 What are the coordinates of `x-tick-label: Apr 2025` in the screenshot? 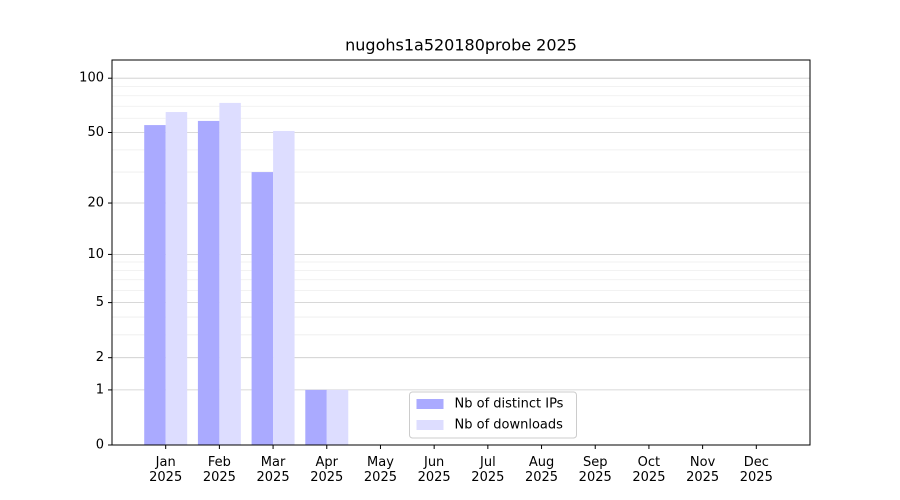 It's located at (326, 470).